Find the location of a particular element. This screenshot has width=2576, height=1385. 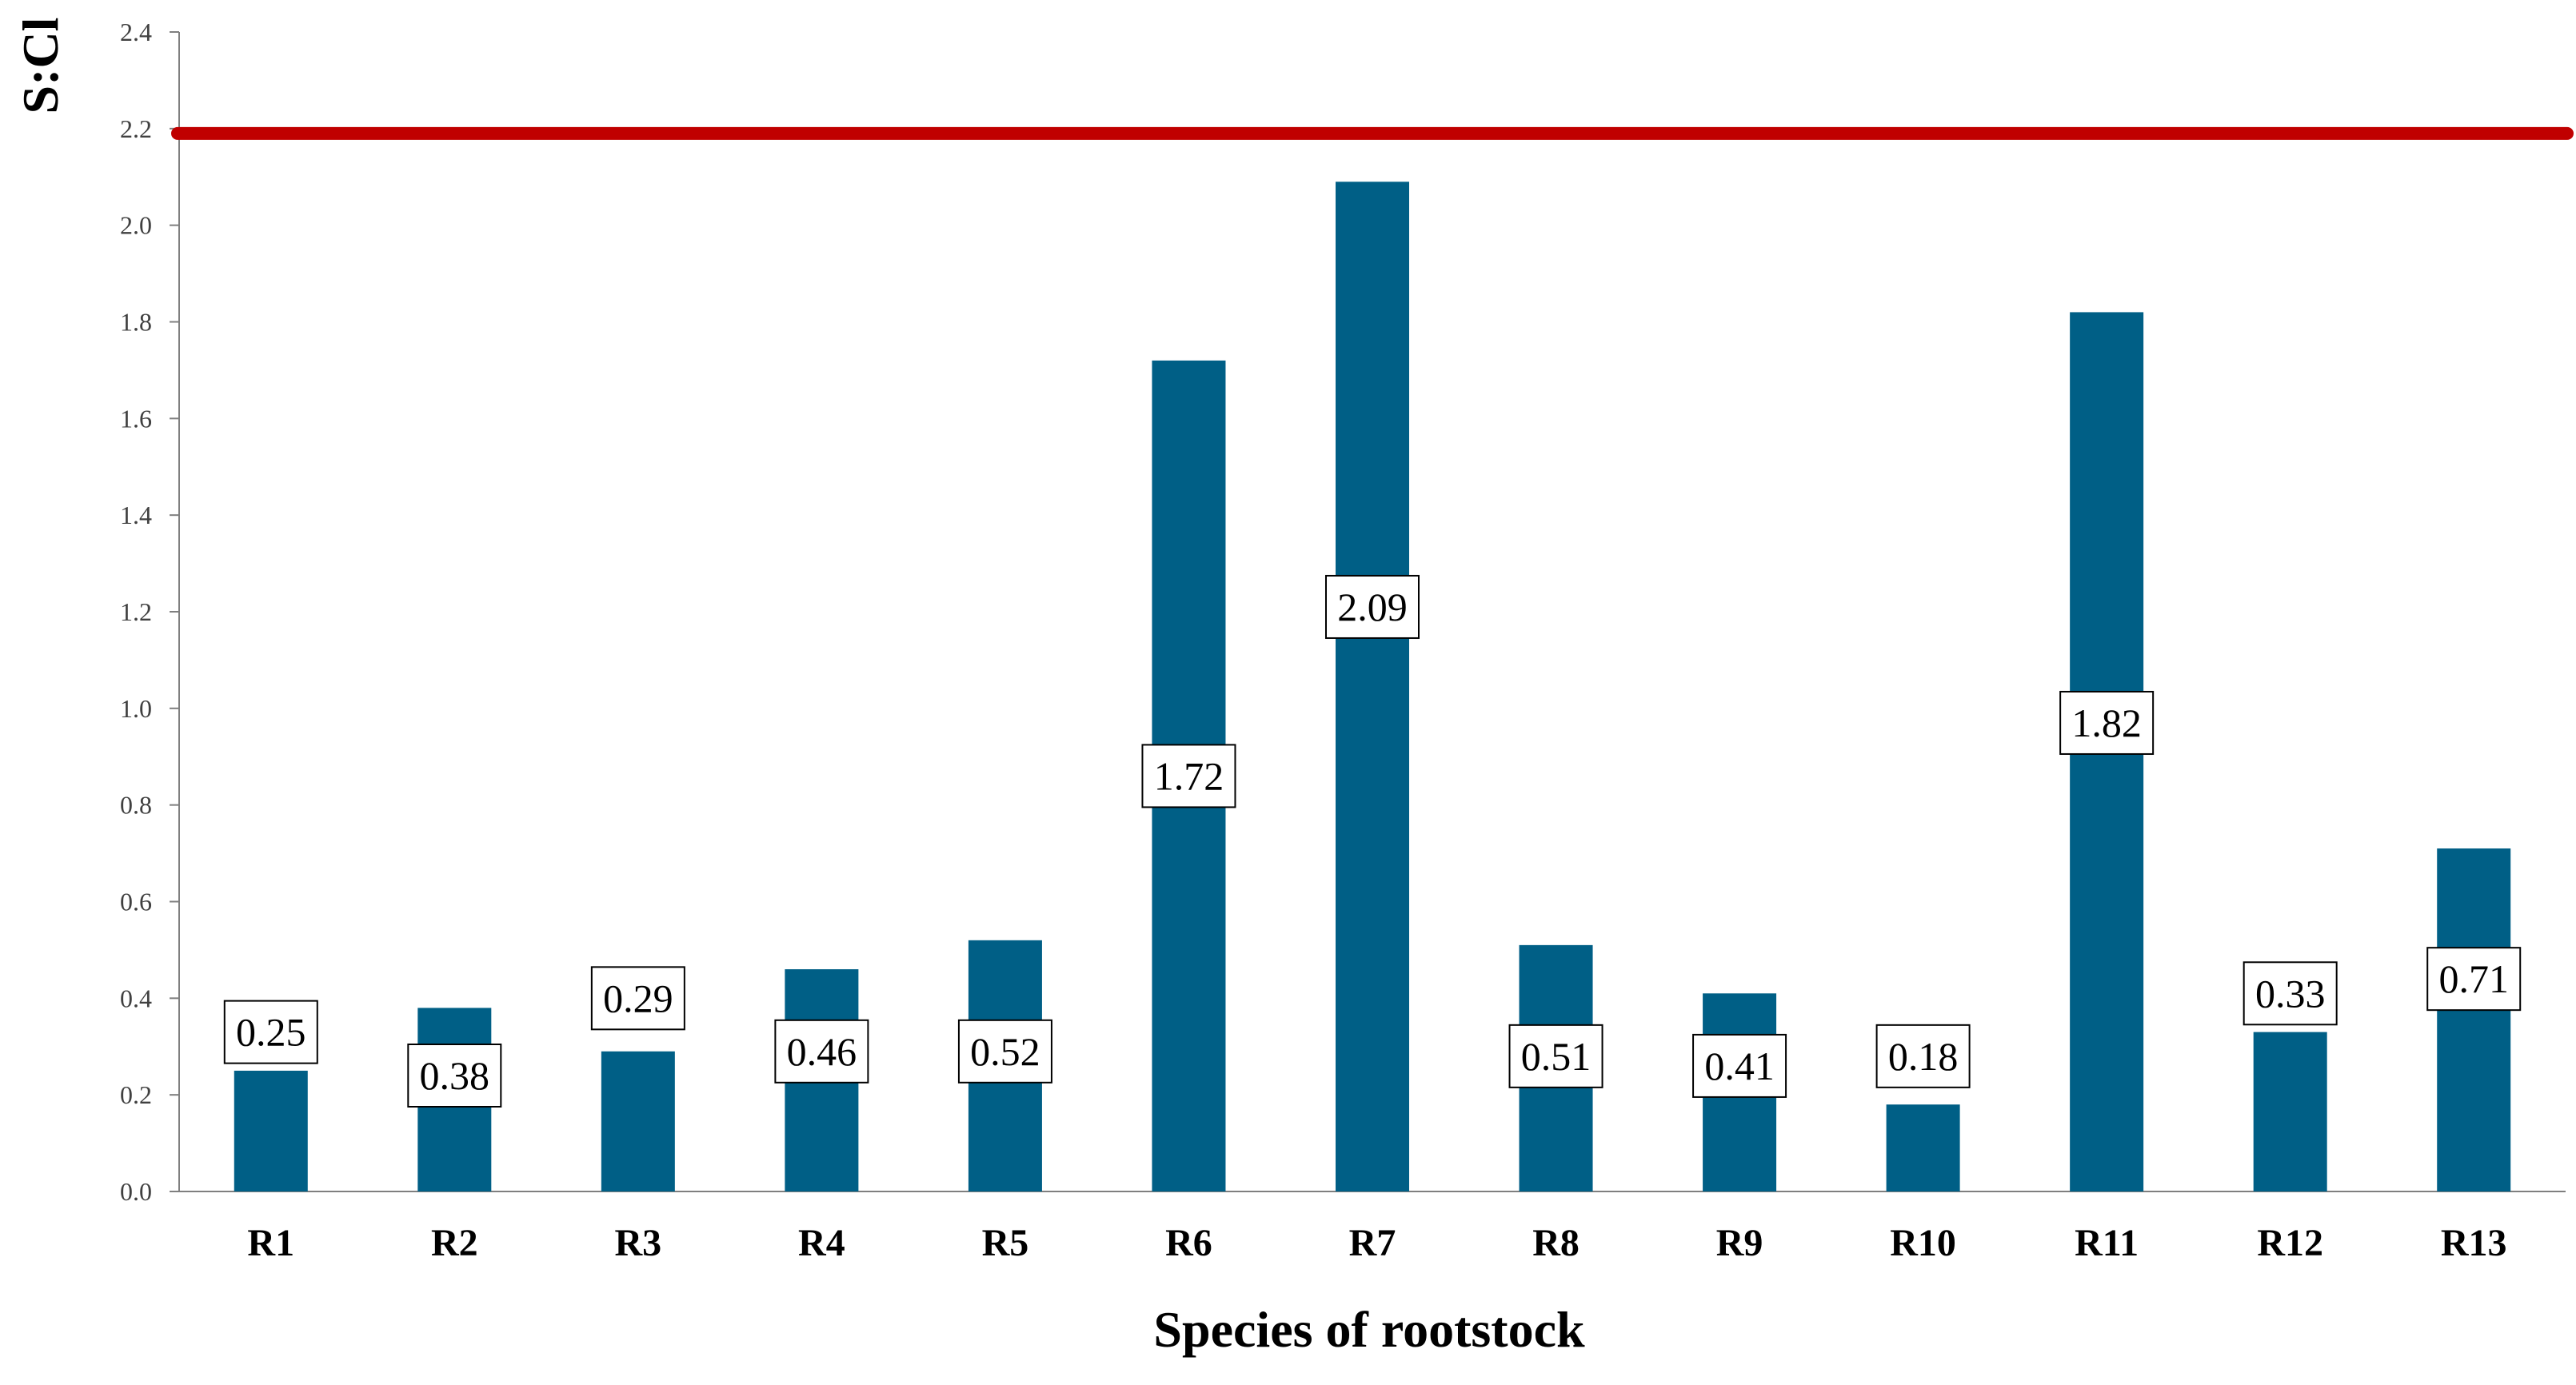

y-tick-label: 0.2 is located at coordinates (136, 1094).